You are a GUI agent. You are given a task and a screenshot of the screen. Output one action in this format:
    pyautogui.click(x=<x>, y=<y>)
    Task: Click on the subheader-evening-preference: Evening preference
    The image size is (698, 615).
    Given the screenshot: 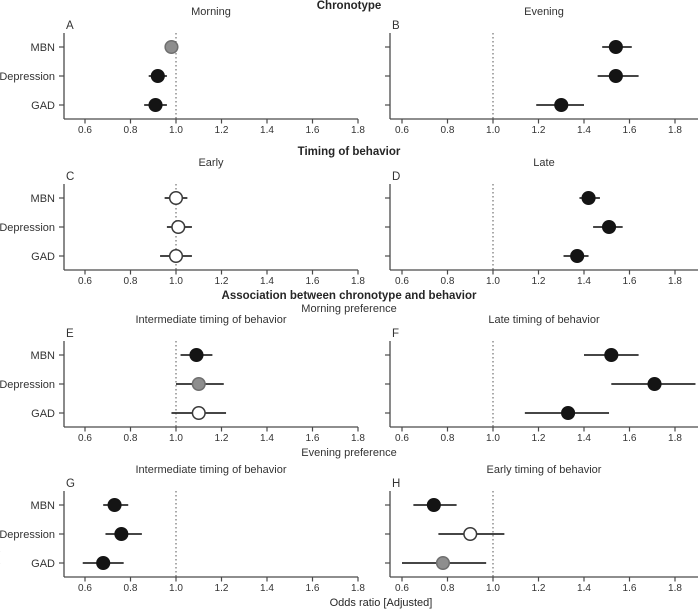 What is the action you would take?
    pyautogui.click(x=349, y=453)
    